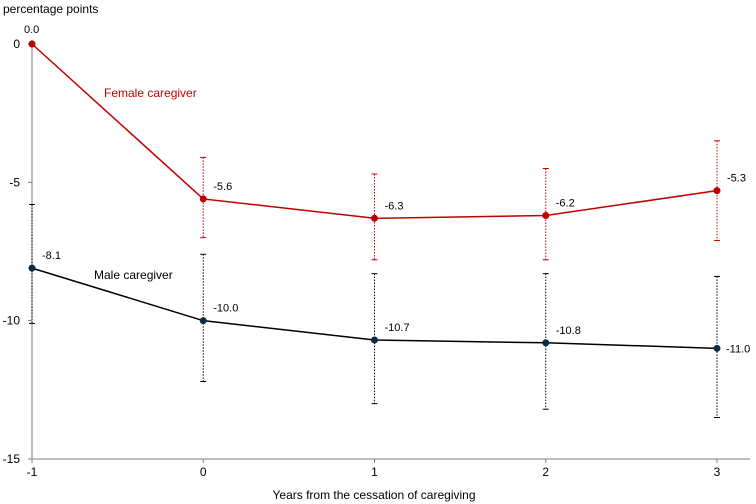 The height and width of the screenshot is (504, 756). Describe the element at coordinates (14, 182) in the screenshot. I see `y-tick-label: -5` at that location.